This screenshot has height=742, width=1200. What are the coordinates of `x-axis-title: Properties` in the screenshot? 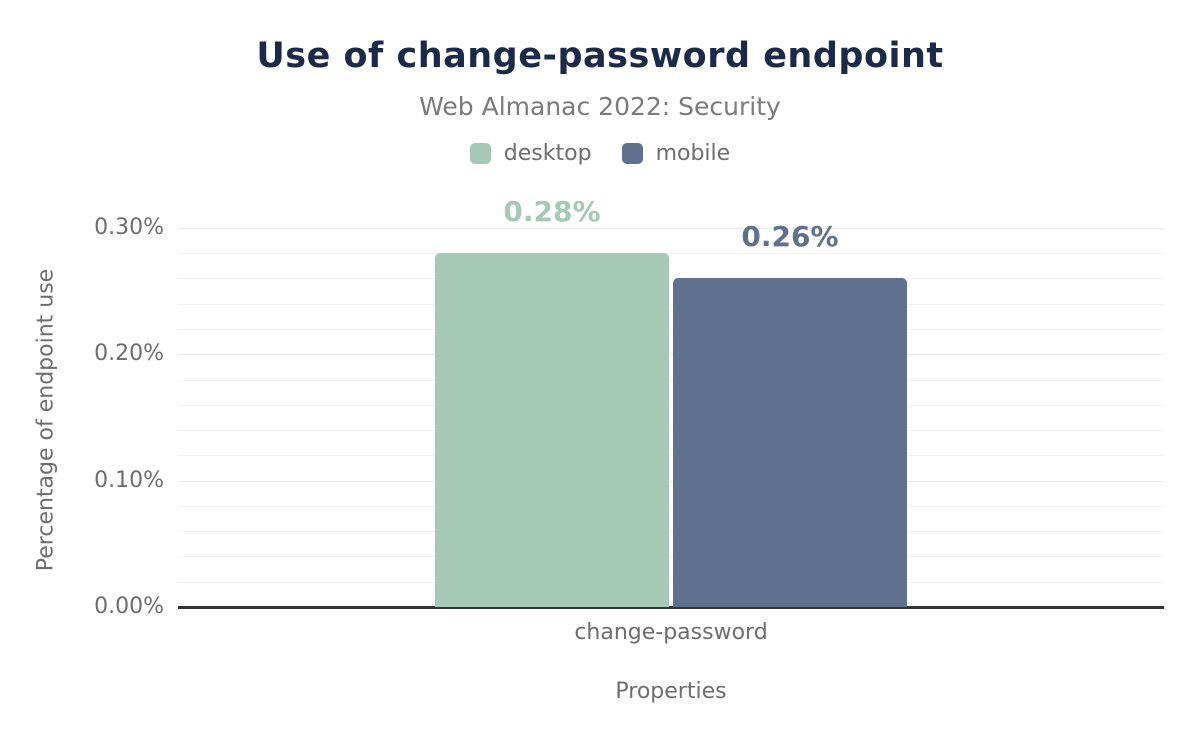 It's located at (671, 691).